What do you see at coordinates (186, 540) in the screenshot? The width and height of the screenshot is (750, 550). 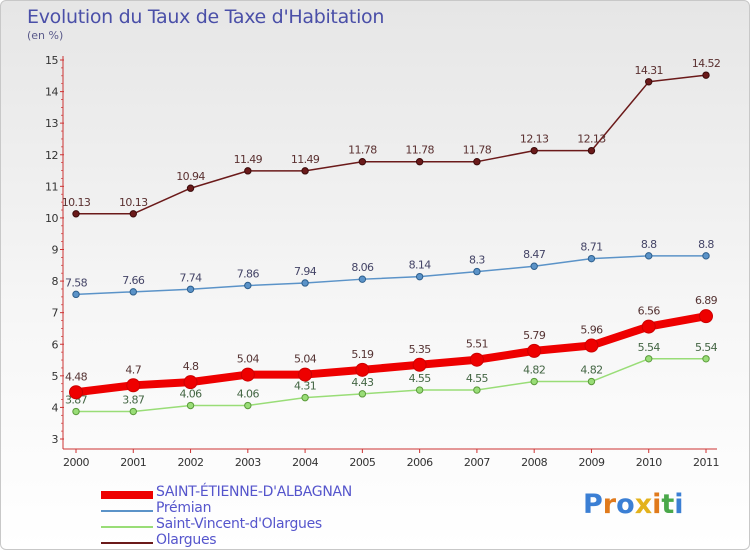 I see `legend-label: Olargues` at bounding box center [186, 540].